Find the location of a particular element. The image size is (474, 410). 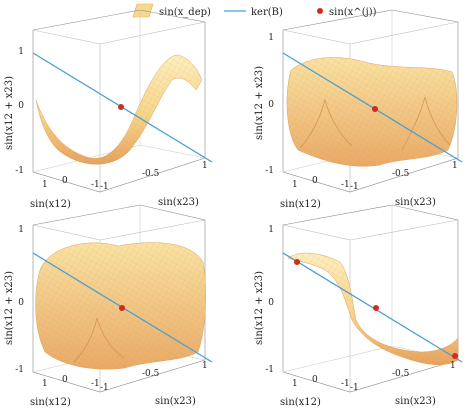

kernel-line is located at coordinates (372, 307).